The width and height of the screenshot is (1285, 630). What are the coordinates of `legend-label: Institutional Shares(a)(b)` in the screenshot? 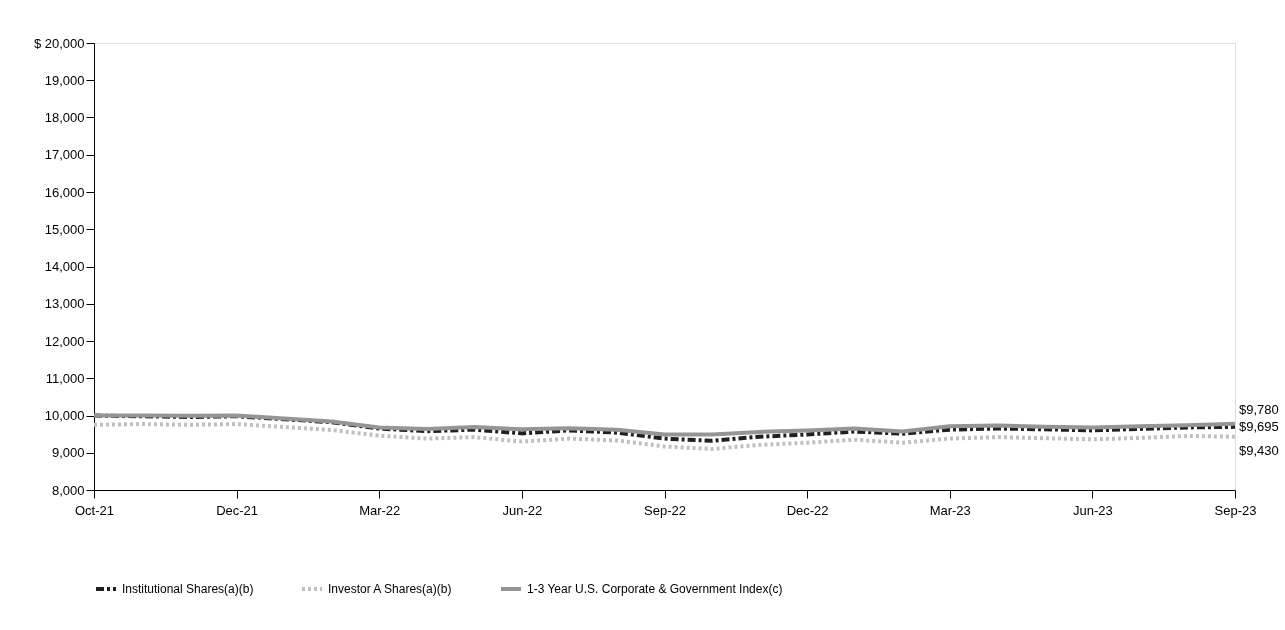 It's located at (188, 589).